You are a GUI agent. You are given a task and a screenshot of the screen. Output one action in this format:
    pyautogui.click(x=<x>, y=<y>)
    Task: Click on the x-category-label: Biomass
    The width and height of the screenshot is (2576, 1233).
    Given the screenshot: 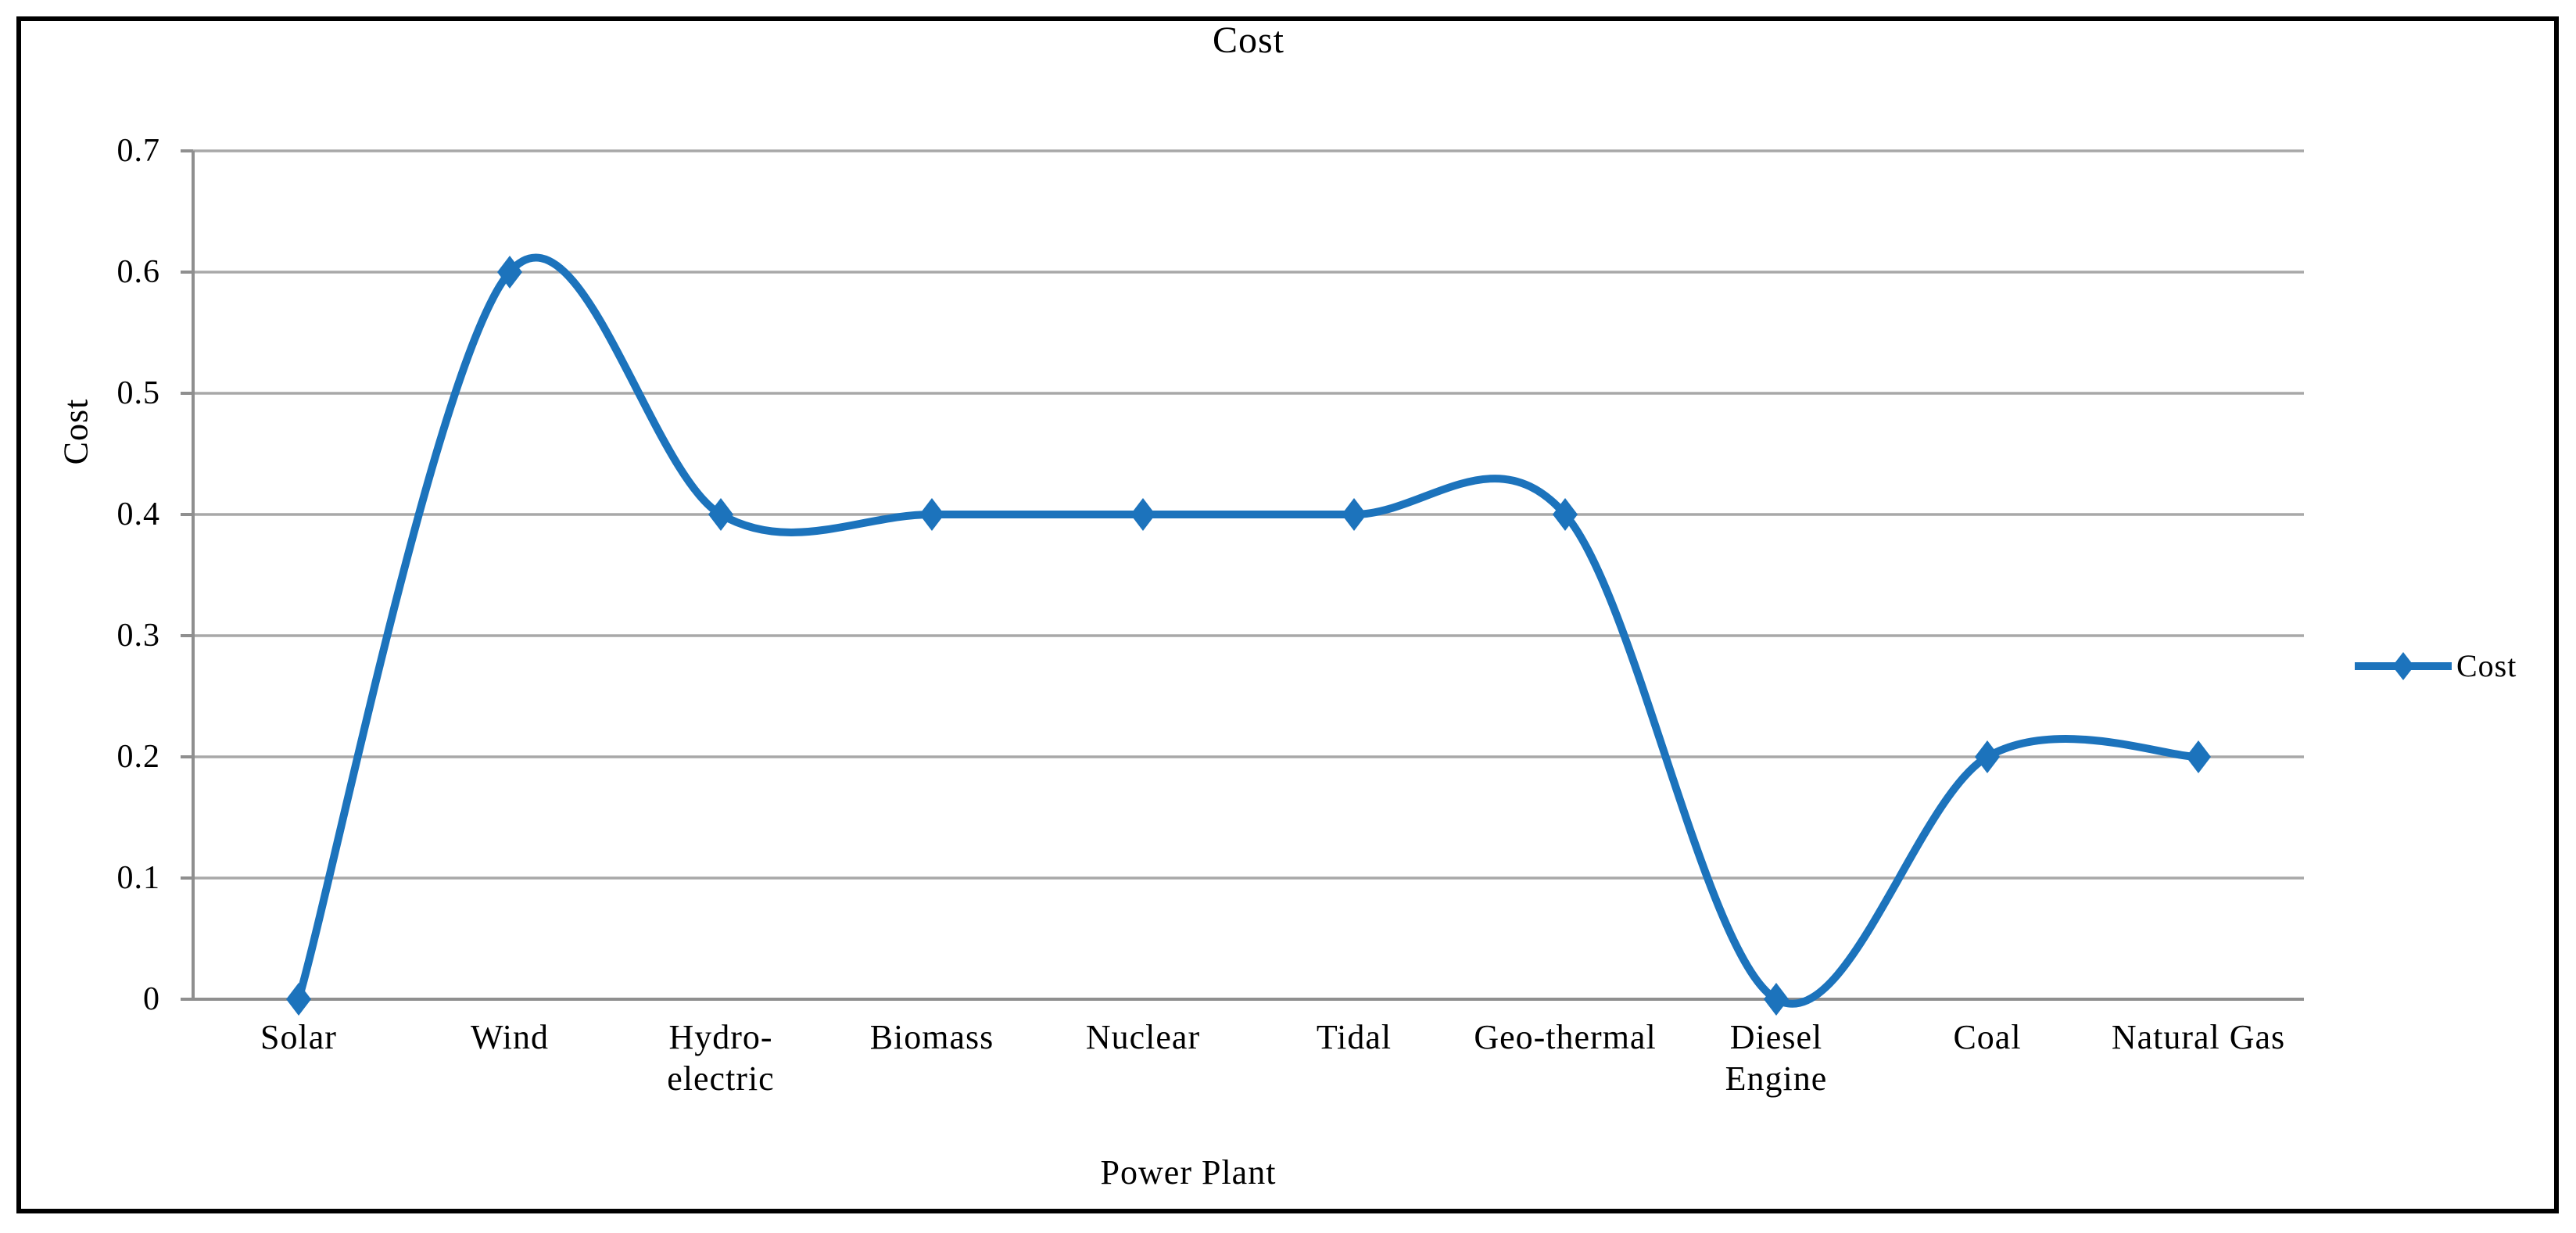 What is the action you would take?
    pyautogui.click(x=931, y=1037)
    